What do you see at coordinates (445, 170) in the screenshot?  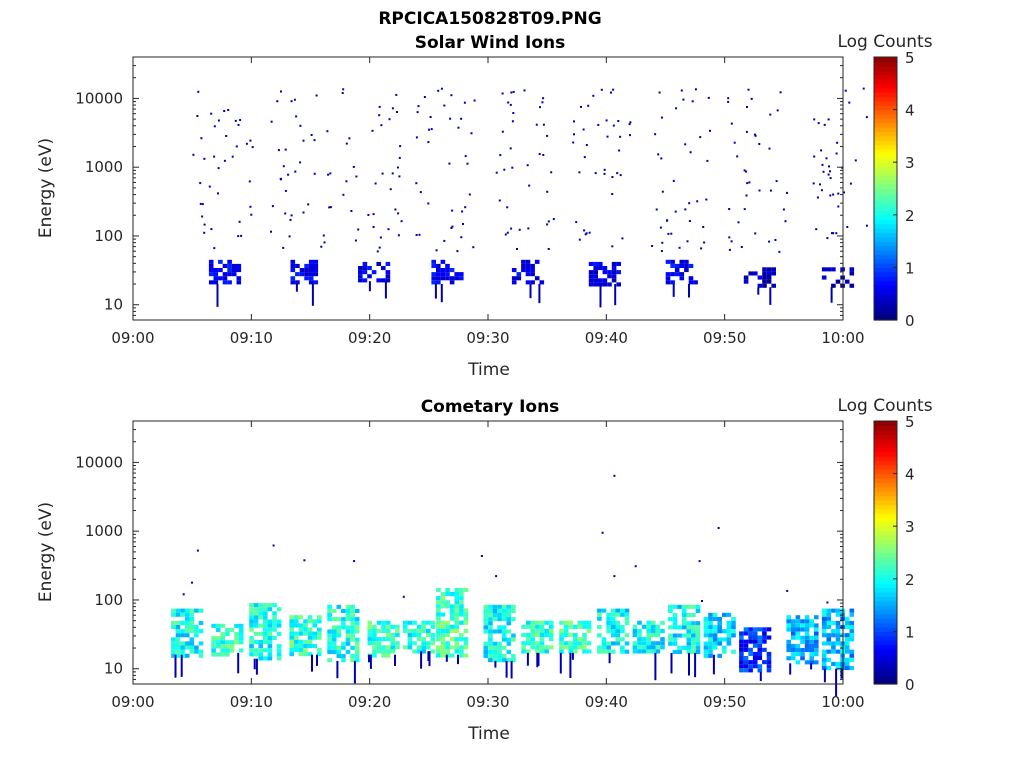 I see `scatter-group-solar-wind` at bounding box center [445, 170].